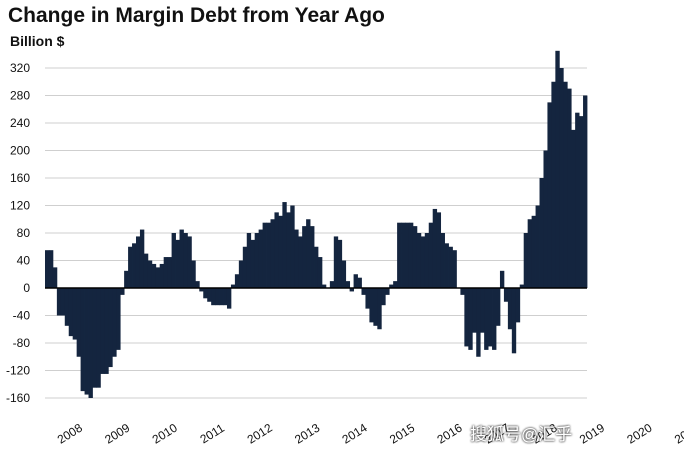  What do you see at coordinates (20, 151) in the screenshot?
I see `y-tick-label: 200` at bounding box center [20, 151].